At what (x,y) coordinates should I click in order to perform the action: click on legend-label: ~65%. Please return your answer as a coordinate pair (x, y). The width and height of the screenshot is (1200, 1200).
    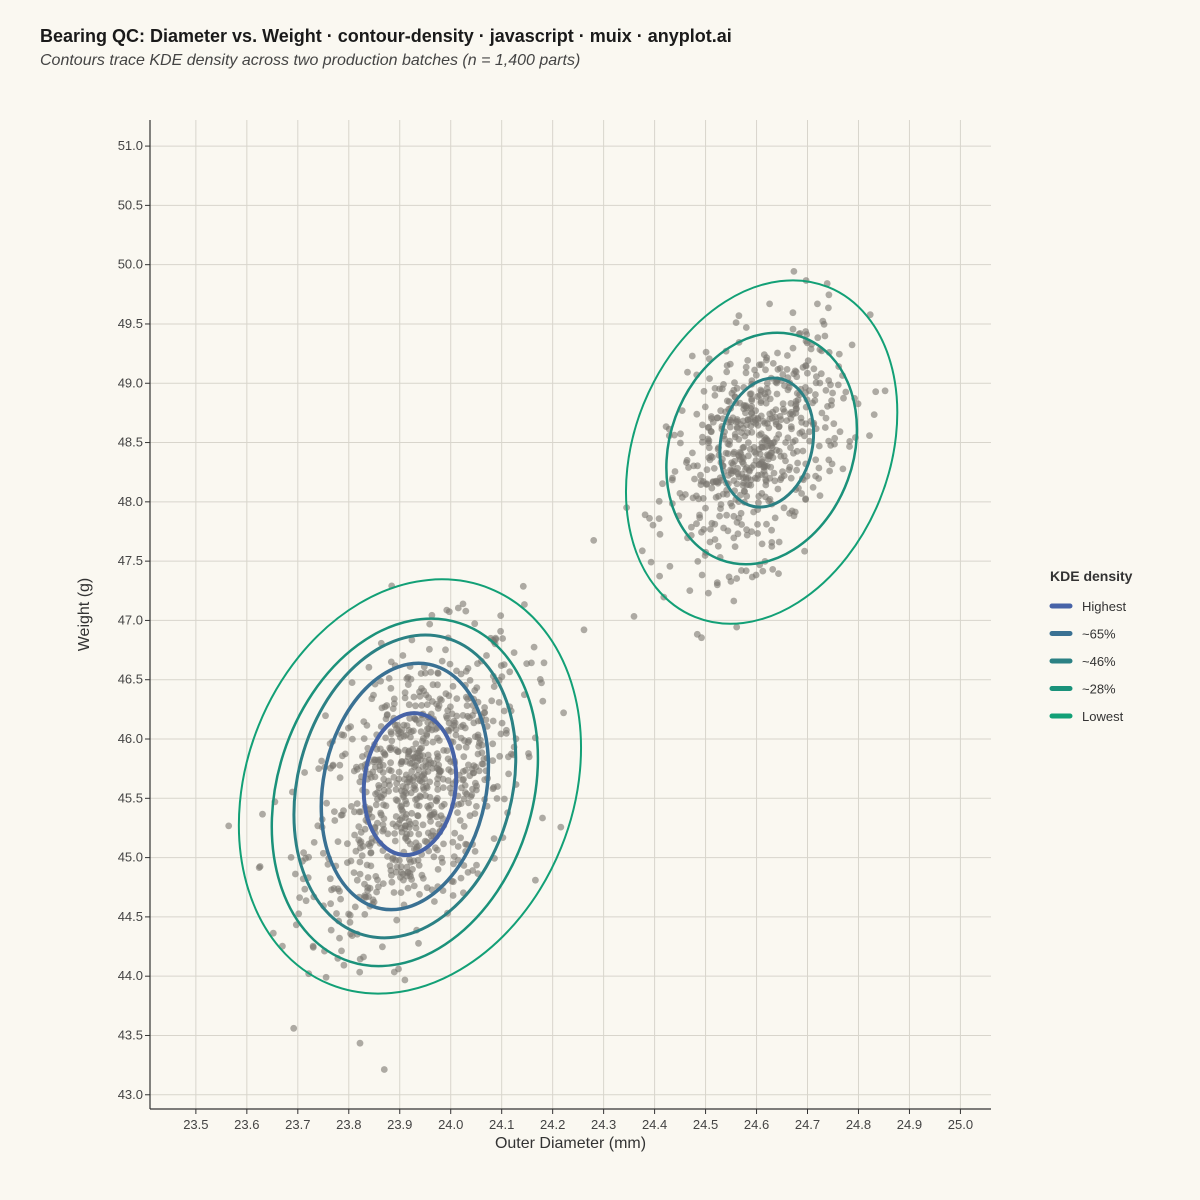
    Looking at the image, I should click on (1099, 634).